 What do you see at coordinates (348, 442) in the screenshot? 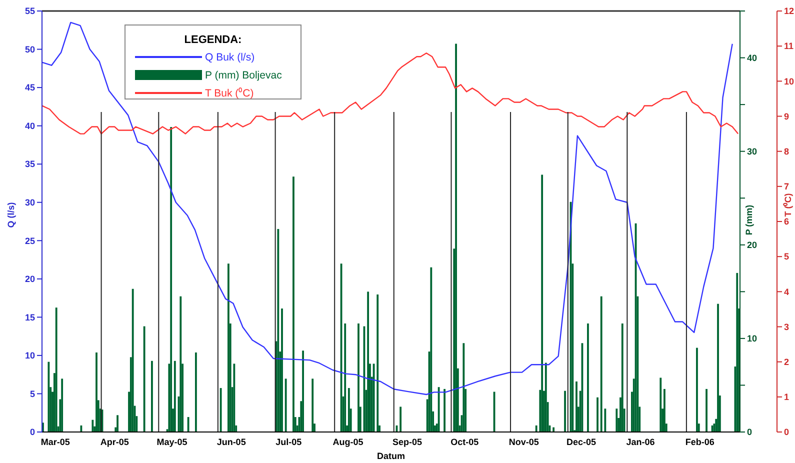
I see `x-tick-label: Aug-05` at bounding box center [348, 442].